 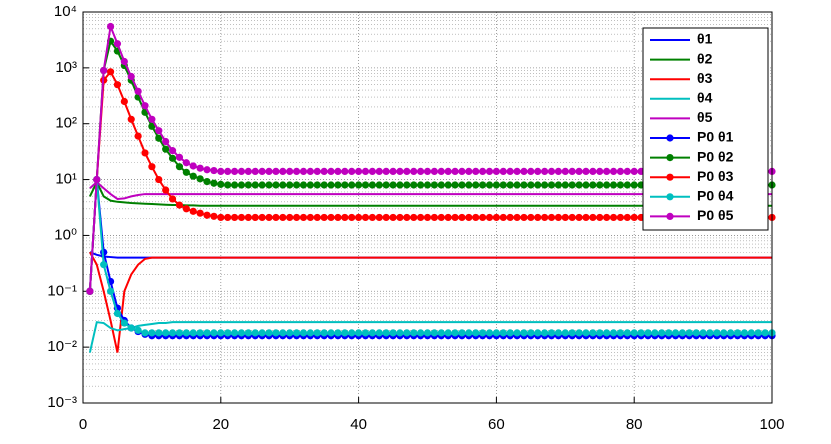 What do you see at coordinates (62, 290) in the screenshot?
I see `y-tick-label: 10⁻¹` at bounding box center [62, 290].